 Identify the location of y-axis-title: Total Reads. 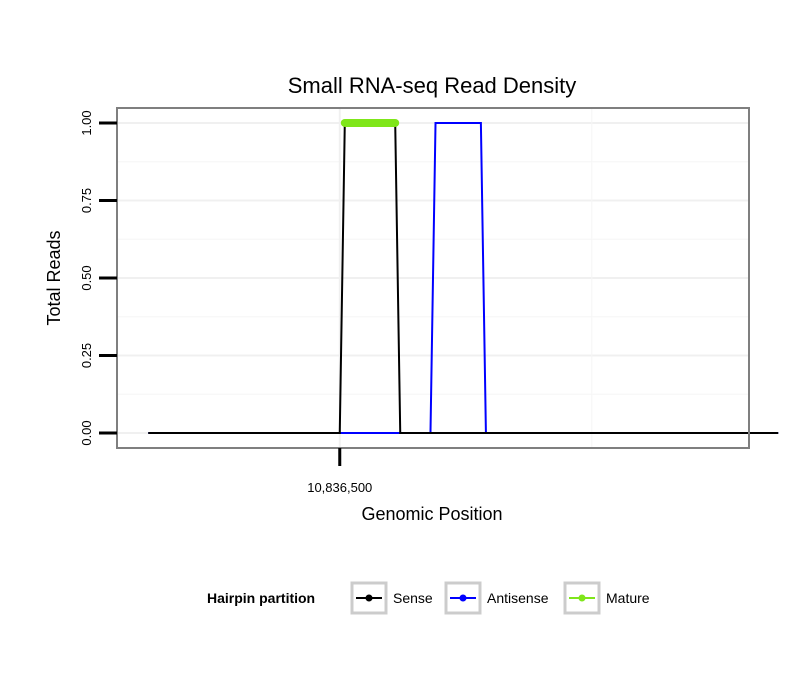
(54, 277).